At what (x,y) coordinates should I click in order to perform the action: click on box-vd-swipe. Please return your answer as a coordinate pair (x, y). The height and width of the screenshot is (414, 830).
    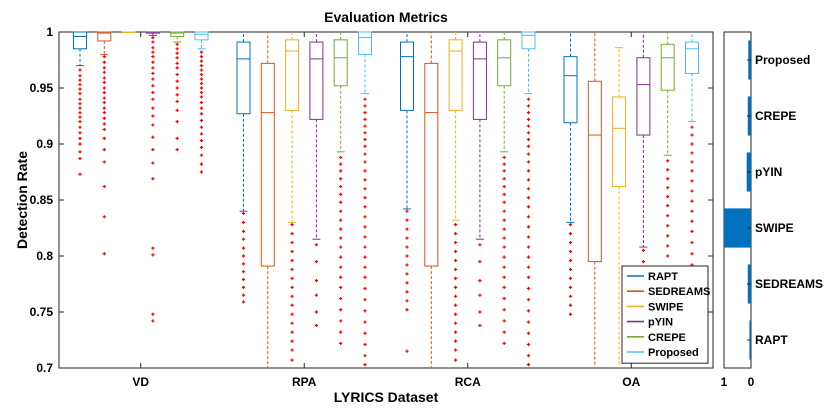
    Looking at the image, I should click on (128, 32).